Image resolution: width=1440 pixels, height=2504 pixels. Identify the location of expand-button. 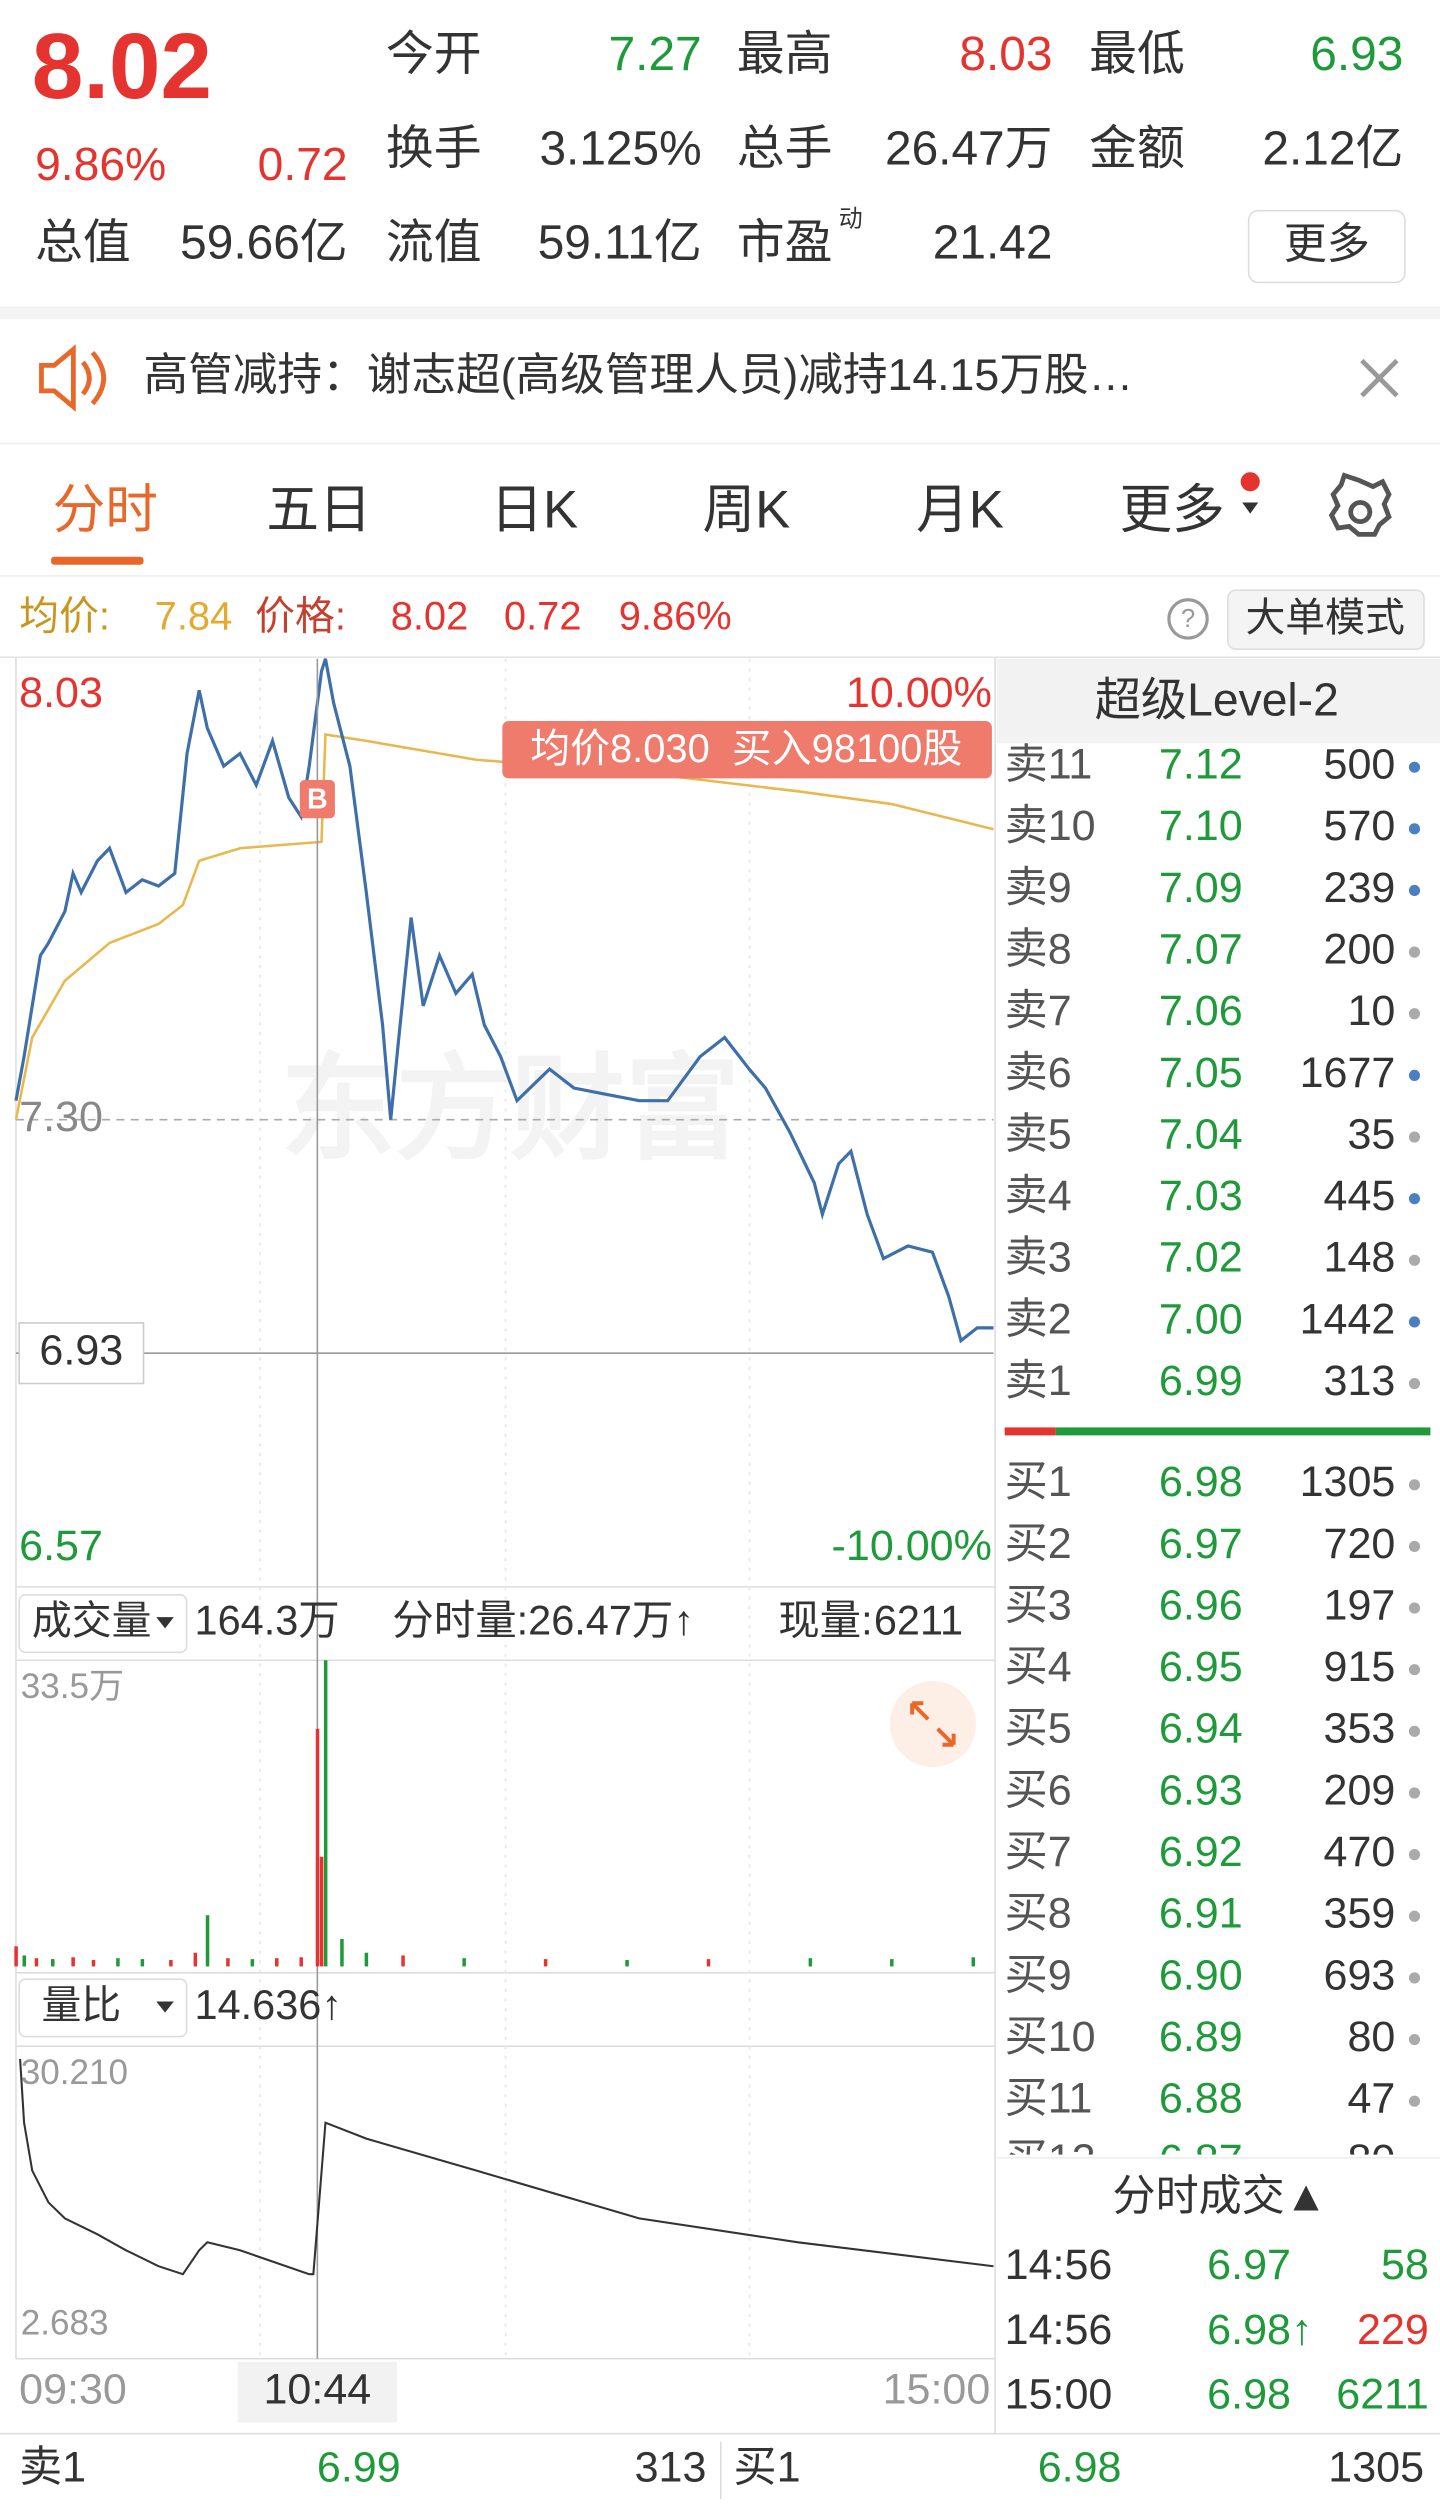
(932, 1724).